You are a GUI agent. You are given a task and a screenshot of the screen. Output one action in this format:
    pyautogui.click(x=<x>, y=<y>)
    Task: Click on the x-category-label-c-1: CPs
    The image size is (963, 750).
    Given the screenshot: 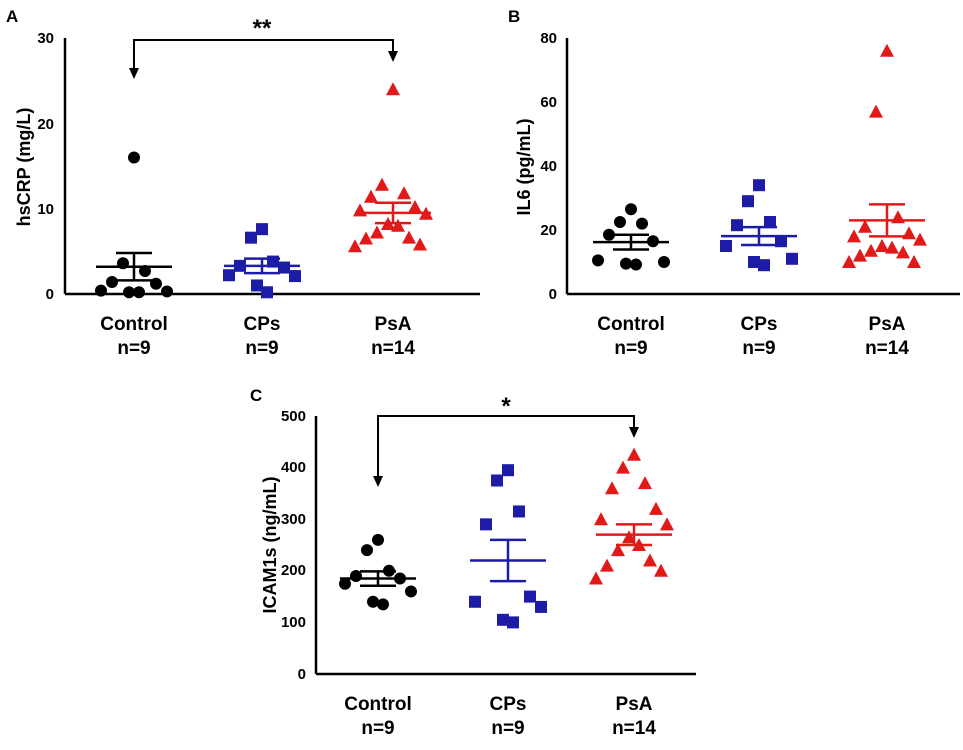 What is the action you would take?
    pyautogui.click(x=508, y=704)
    